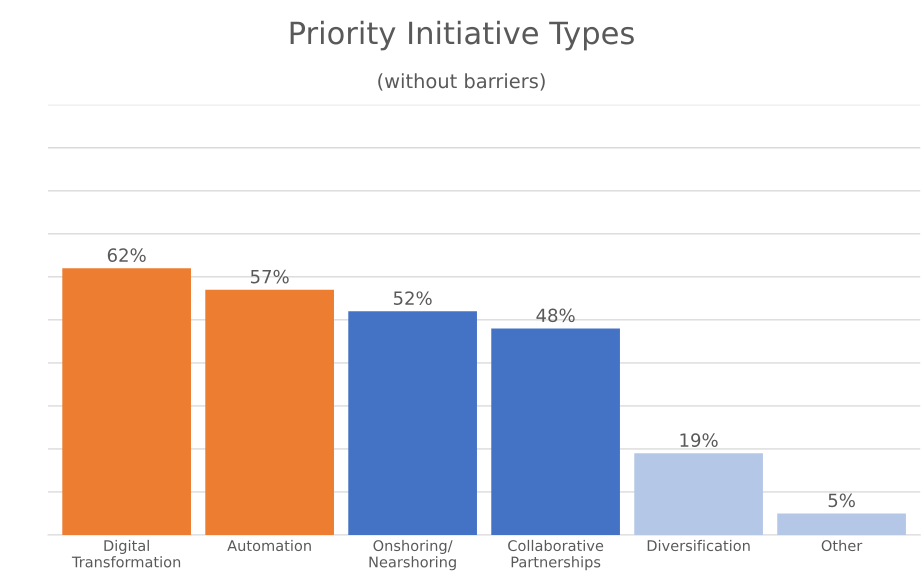  What do you see at coordinates (127, 255) in the screenshot?
I see `data-label: 62%` at bounding box center [127, 255].